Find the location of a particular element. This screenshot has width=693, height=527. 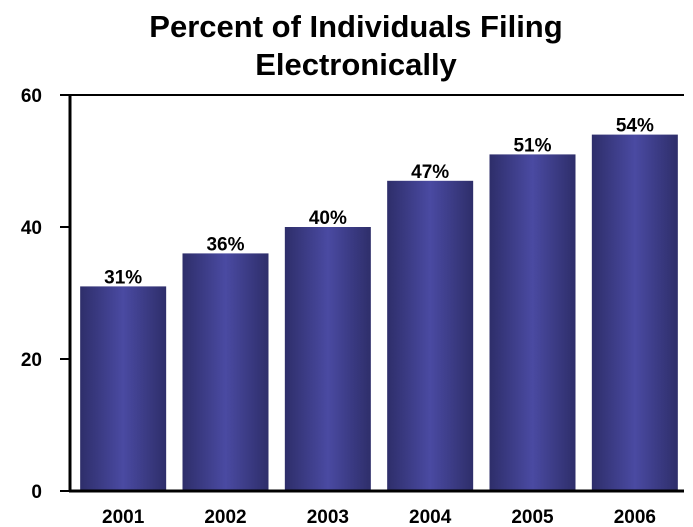

chart-title-line-2: Electronically is located at coordinates (356, 64).